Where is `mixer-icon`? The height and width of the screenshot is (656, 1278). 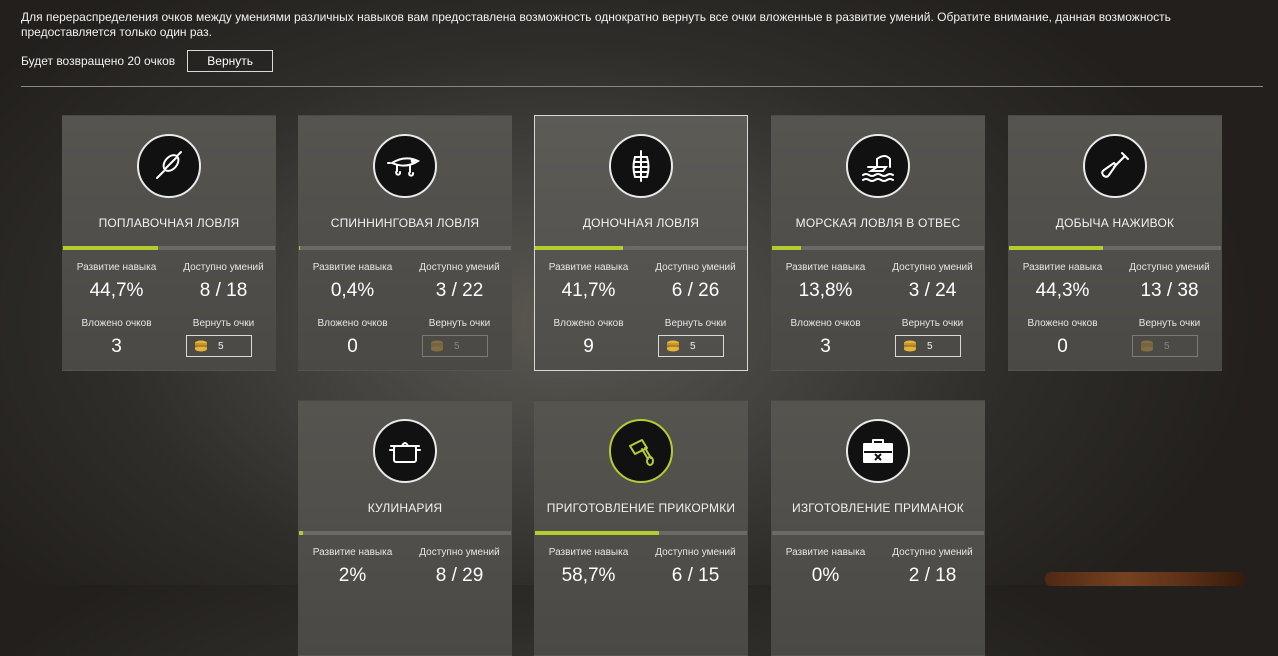
mixer-icon is located at coordinates (641, 451).